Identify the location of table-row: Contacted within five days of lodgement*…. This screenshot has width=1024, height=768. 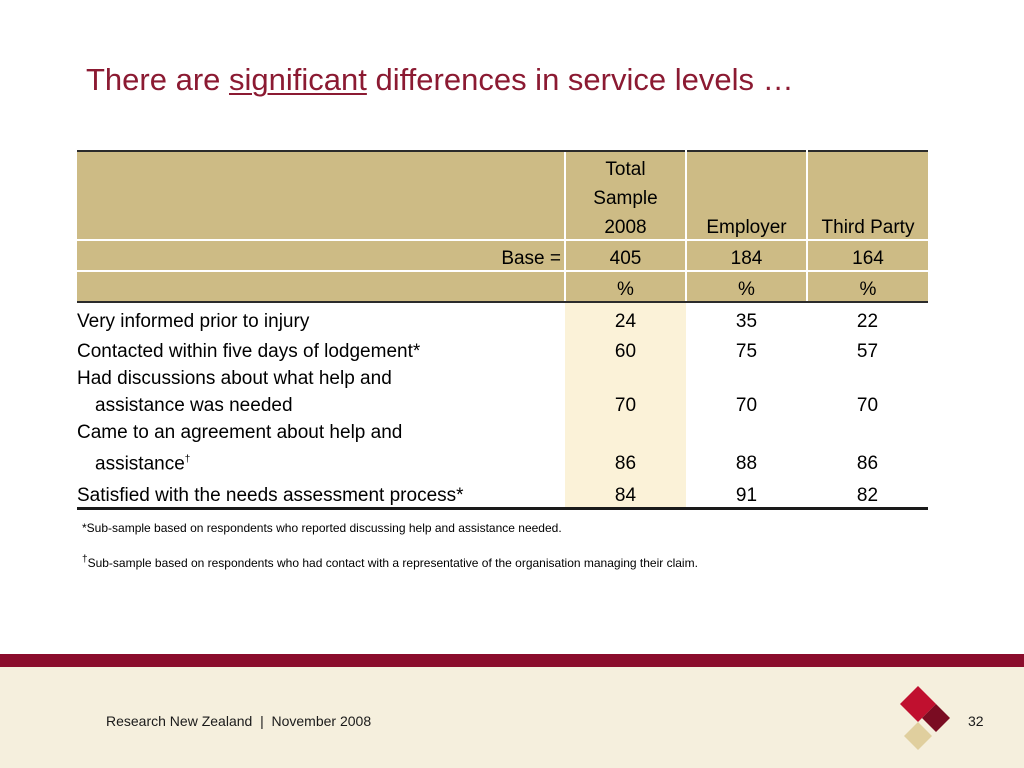
(502, 348).